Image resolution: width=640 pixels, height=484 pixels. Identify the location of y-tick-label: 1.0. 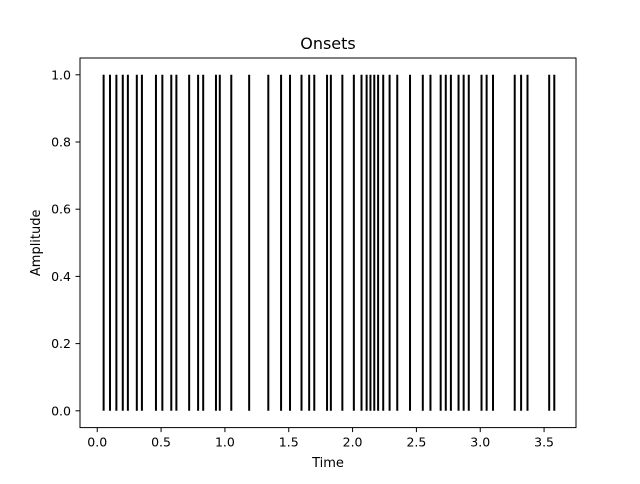
(61, 74).